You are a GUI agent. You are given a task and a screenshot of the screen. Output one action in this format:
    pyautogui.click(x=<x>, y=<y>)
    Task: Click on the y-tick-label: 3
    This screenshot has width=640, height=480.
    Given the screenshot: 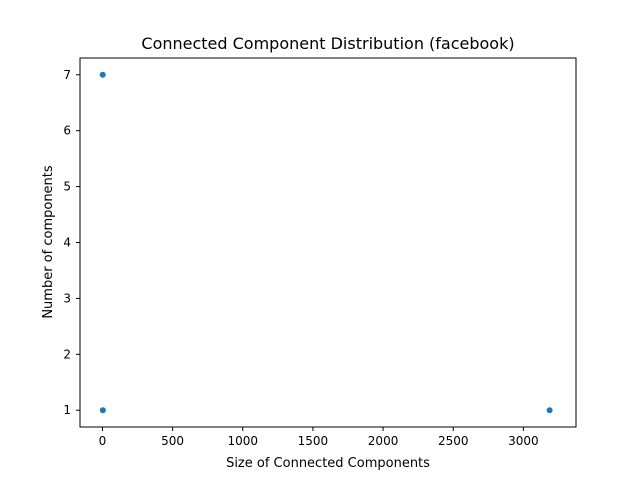 What is the action you would take?
    pyautogui.click(x=67, y=298)
    